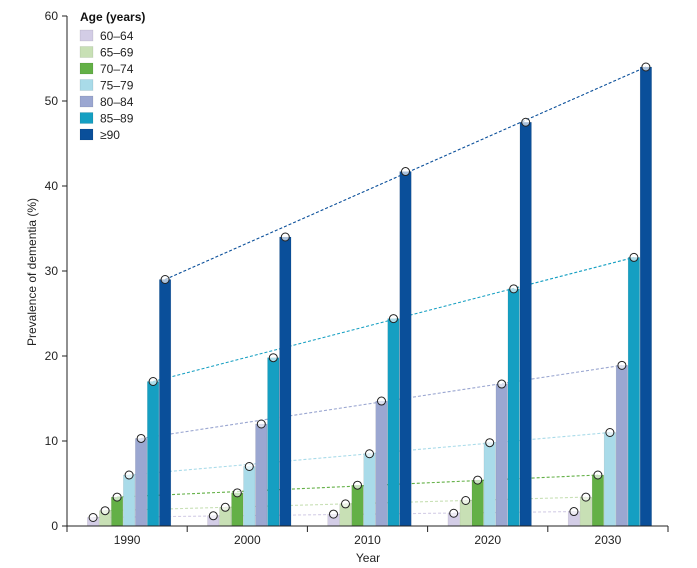  I want to click on x-tick-label-2010: 2010, so click(367, 540).